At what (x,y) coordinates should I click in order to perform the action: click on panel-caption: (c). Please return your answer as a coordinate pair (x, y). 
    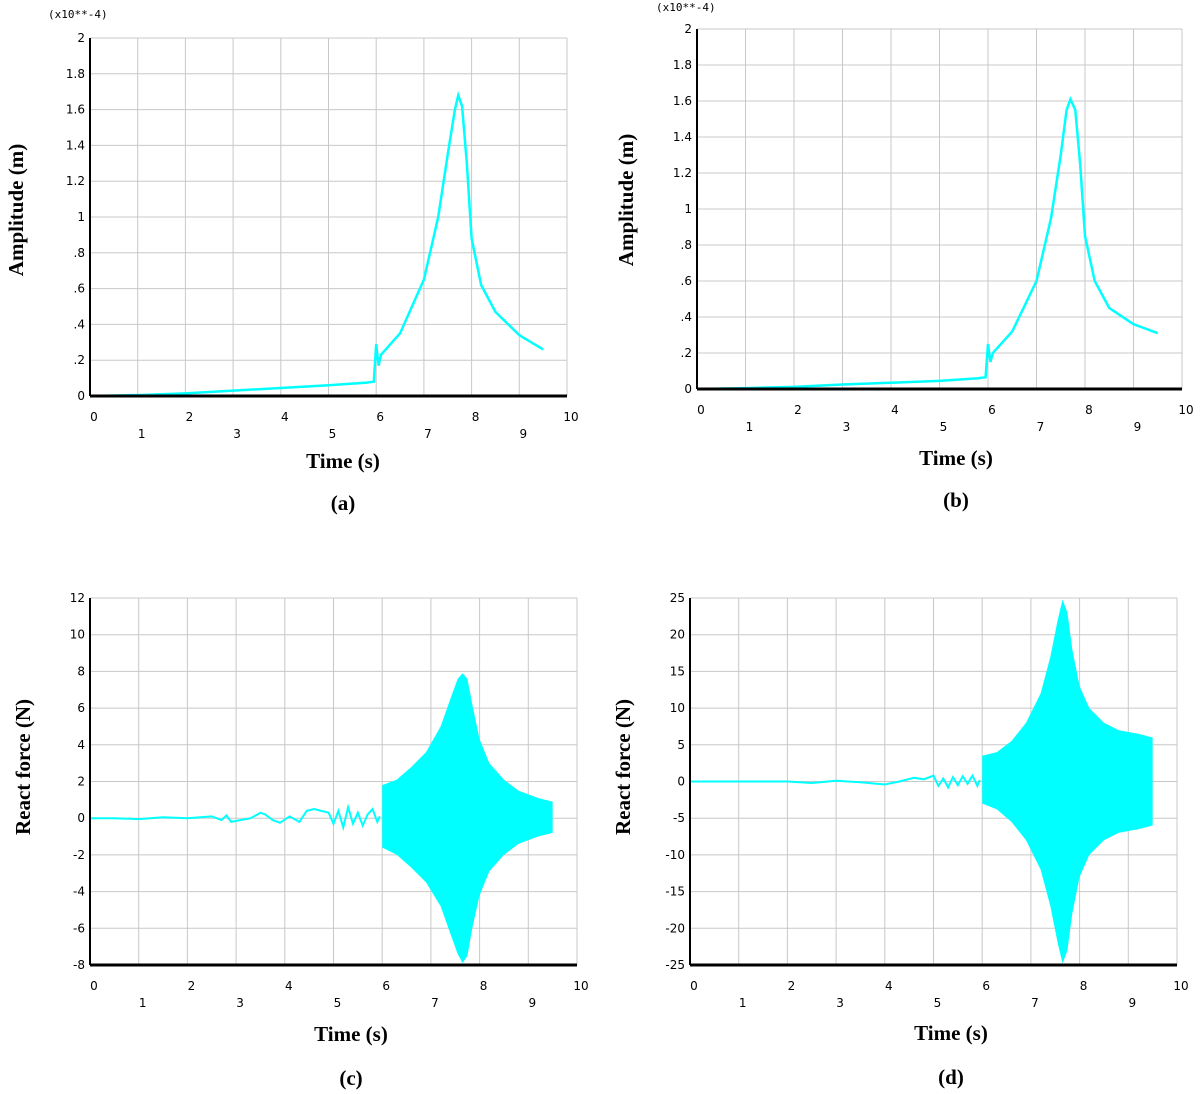
    Looking at the image, I should click on (350, 1078).